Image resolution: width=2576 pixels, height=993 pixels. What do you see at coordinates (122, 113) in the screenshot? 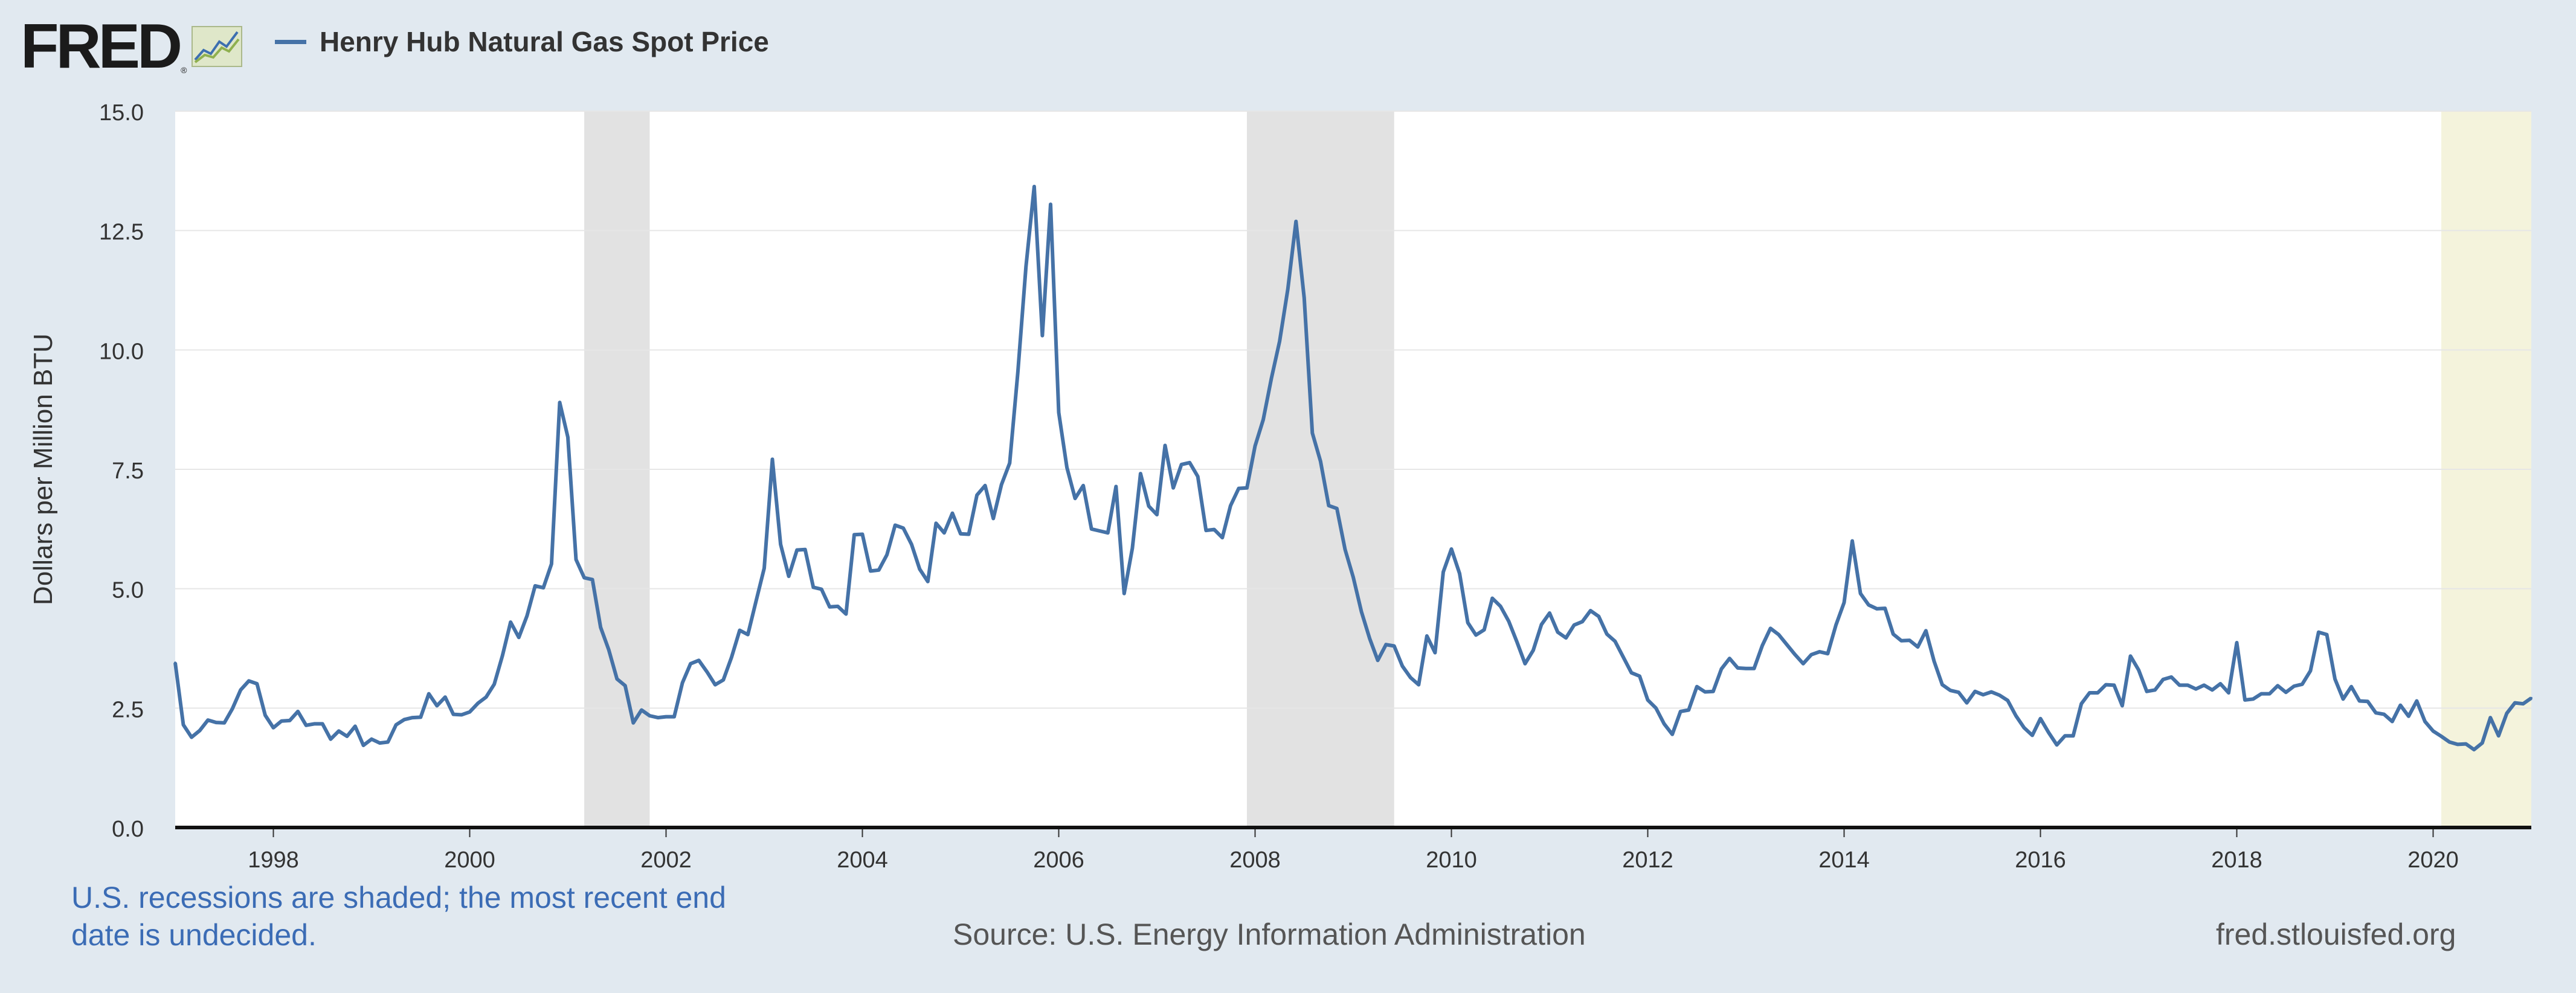
I see `y-tick-label: 15.0` at bounding box center [122, 113].